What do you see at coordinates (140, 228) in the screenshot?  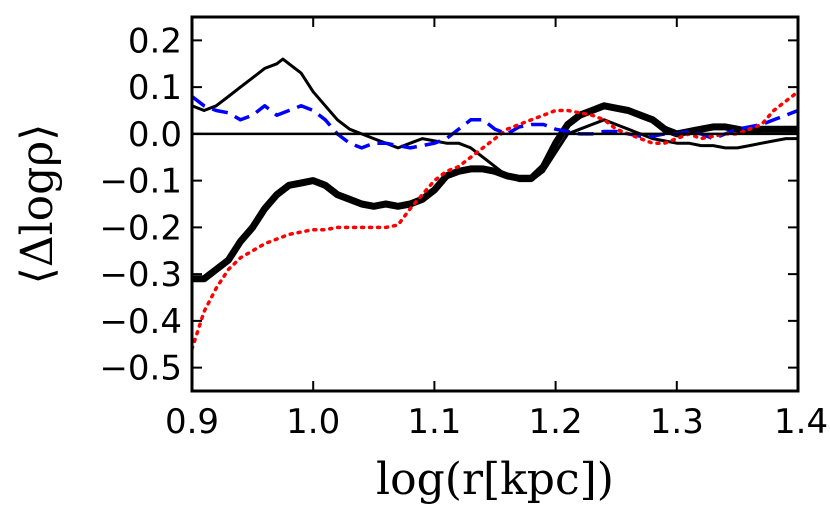 I see `y-tick-label: −0.2` at bounding box center [140, 228].